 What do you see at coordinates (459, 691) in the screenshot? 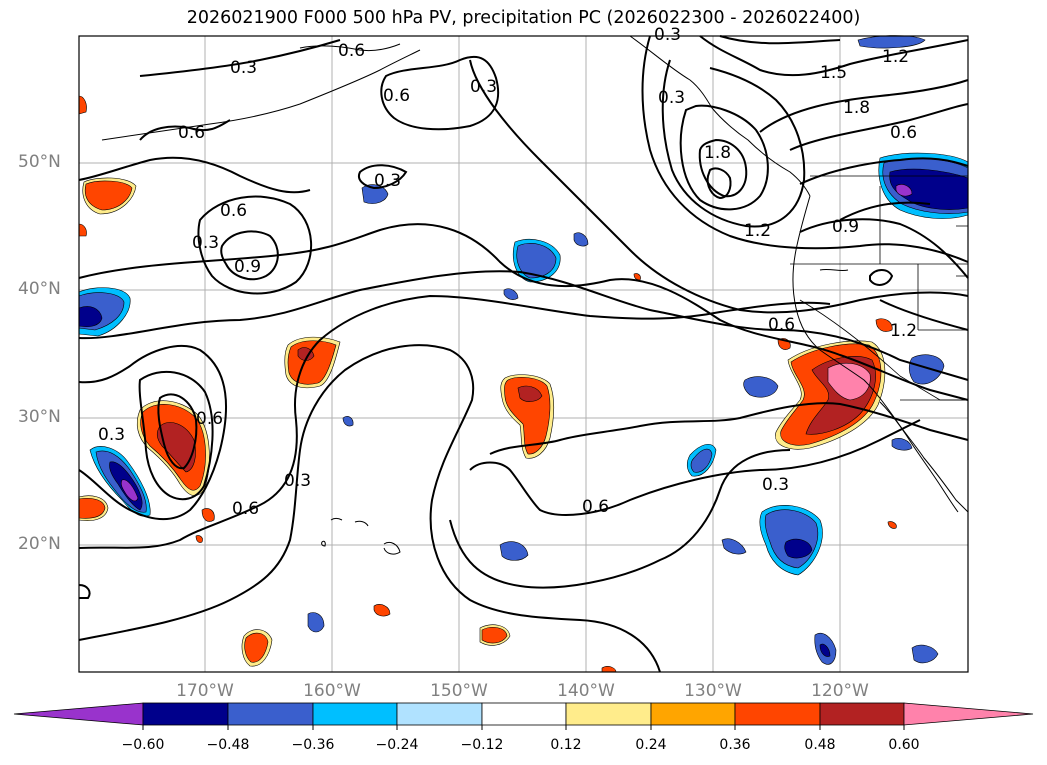
I see `longitude-label: 150°W` at bounding box center [459, 691].